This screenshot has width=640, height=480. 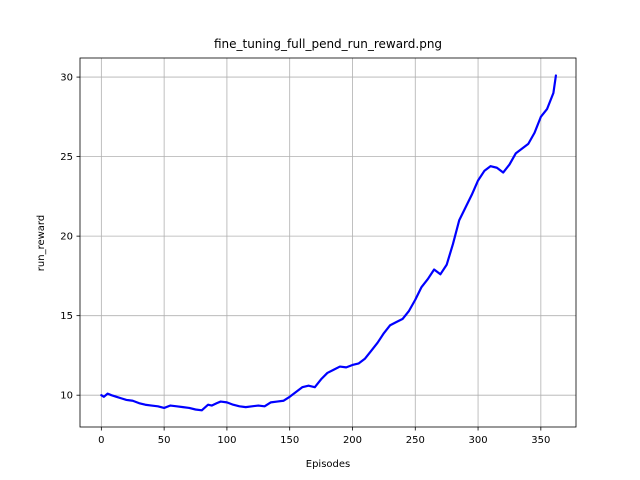 What do you see at coordinates (226, 440) in the screenshot?
I see `x-tick-label: 100` at bounding box center [226, 440].